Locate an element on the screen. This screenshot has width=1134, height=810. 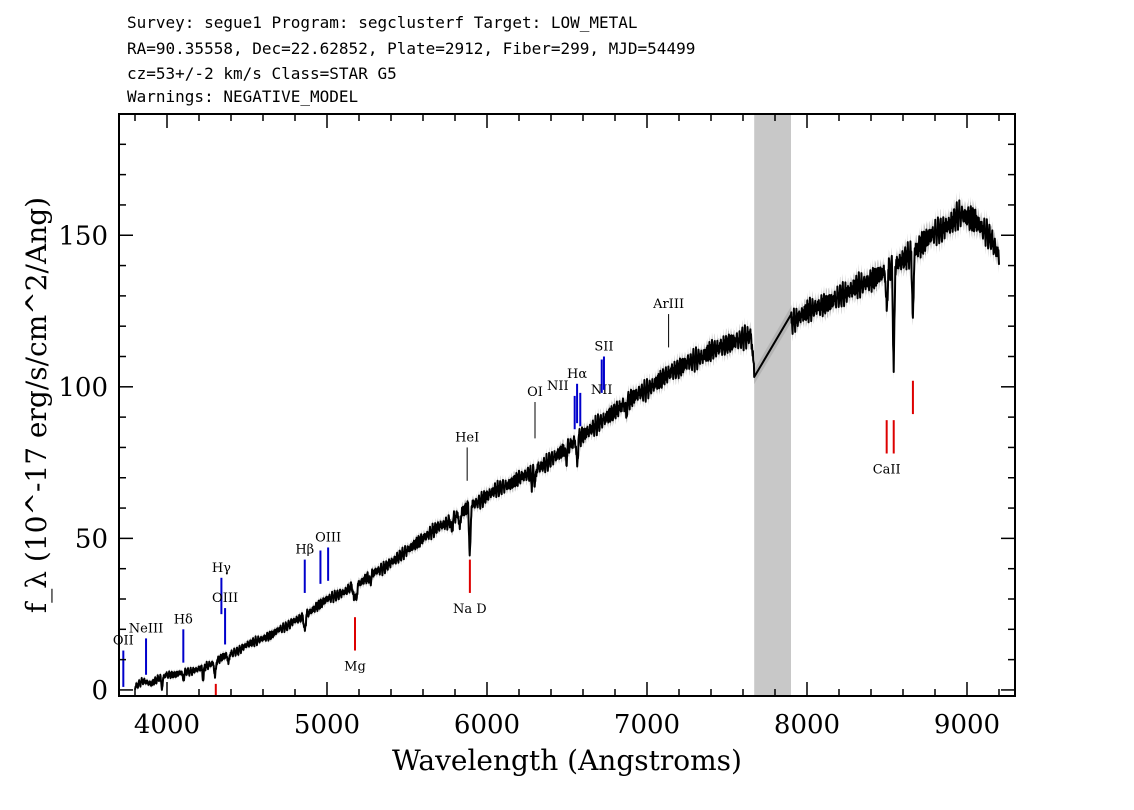
line-label-ariii: ArIII is located at coordinates (668, 304).